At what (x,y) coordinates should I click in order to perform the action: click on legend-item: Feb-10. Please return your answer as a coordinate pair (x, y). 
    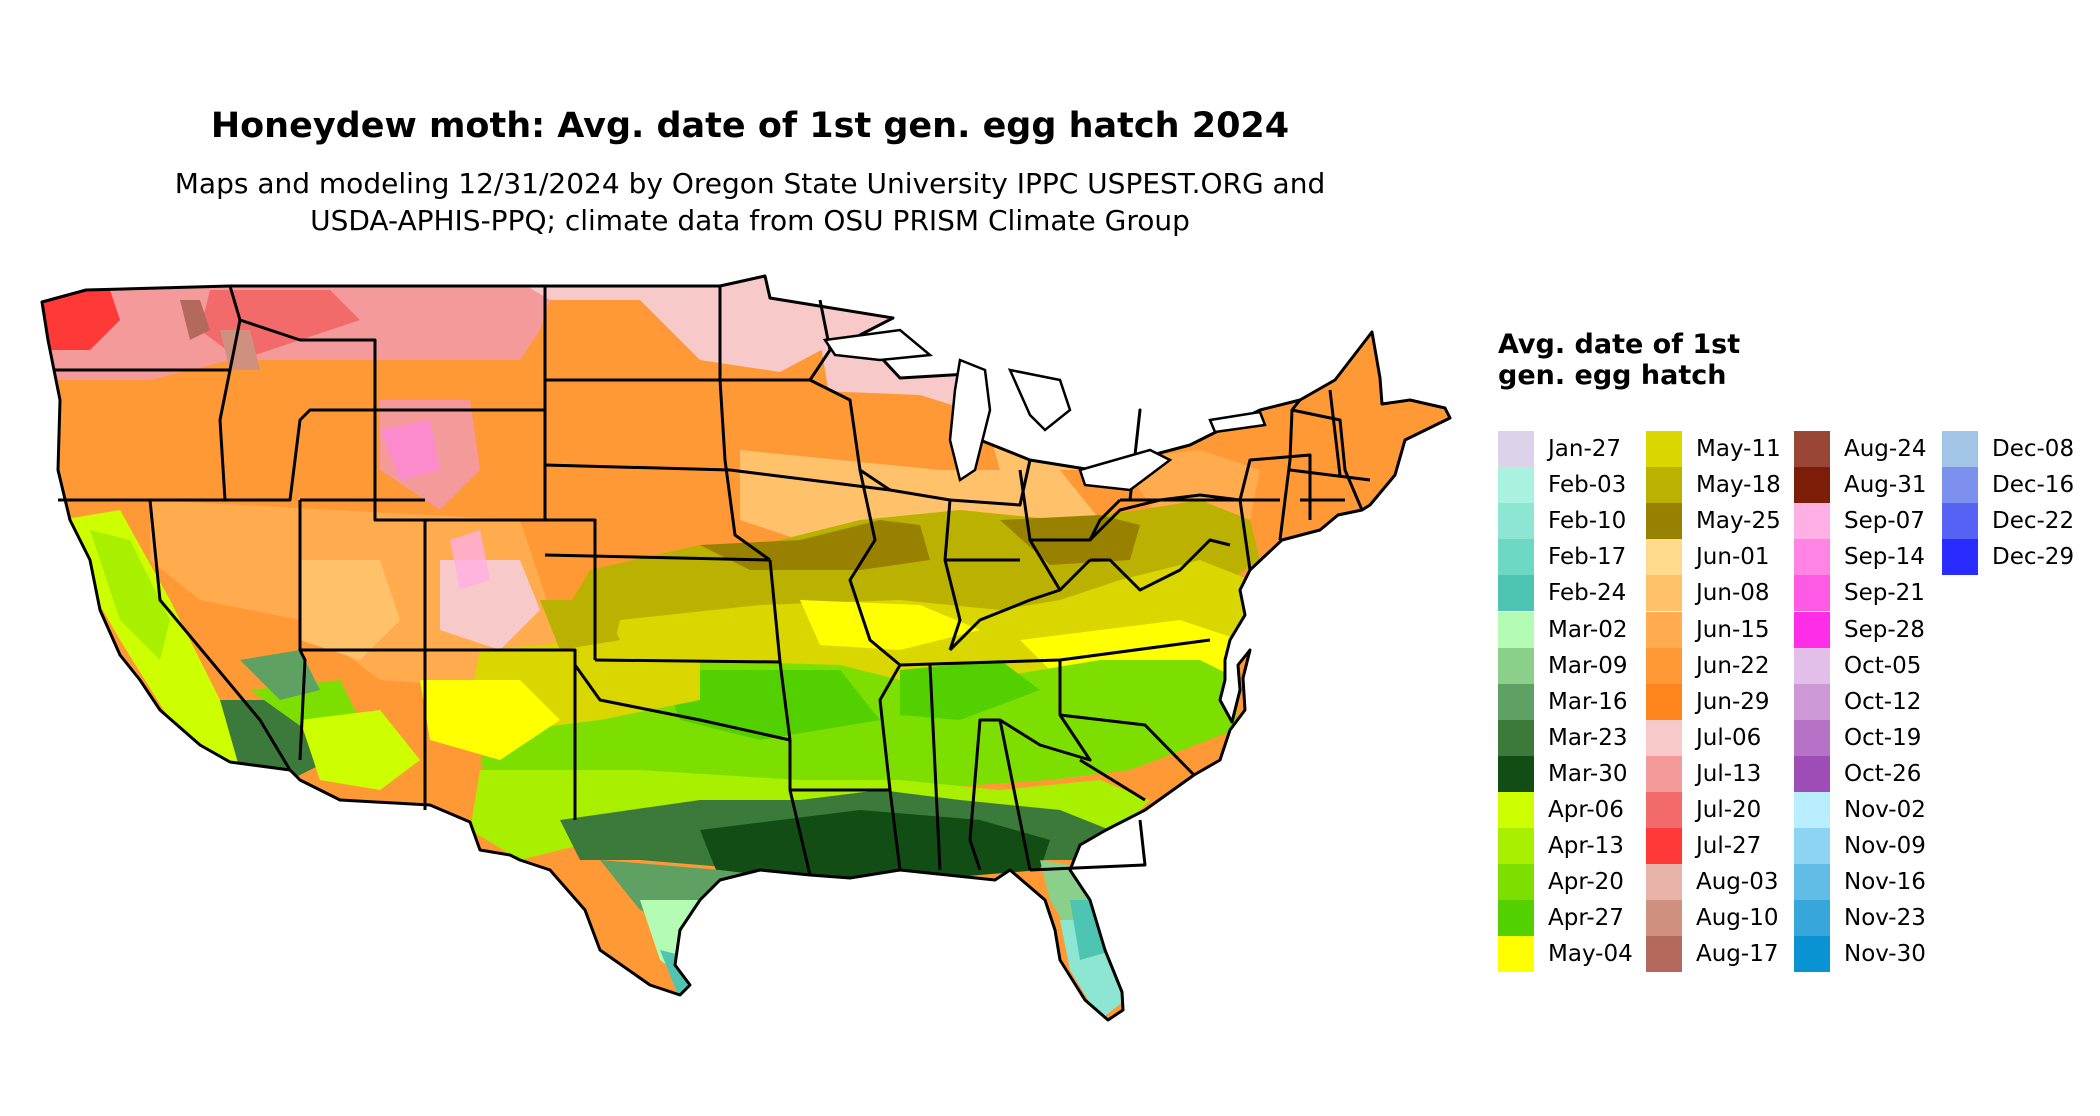
    Looking at the image, I should click on (1573, 521).